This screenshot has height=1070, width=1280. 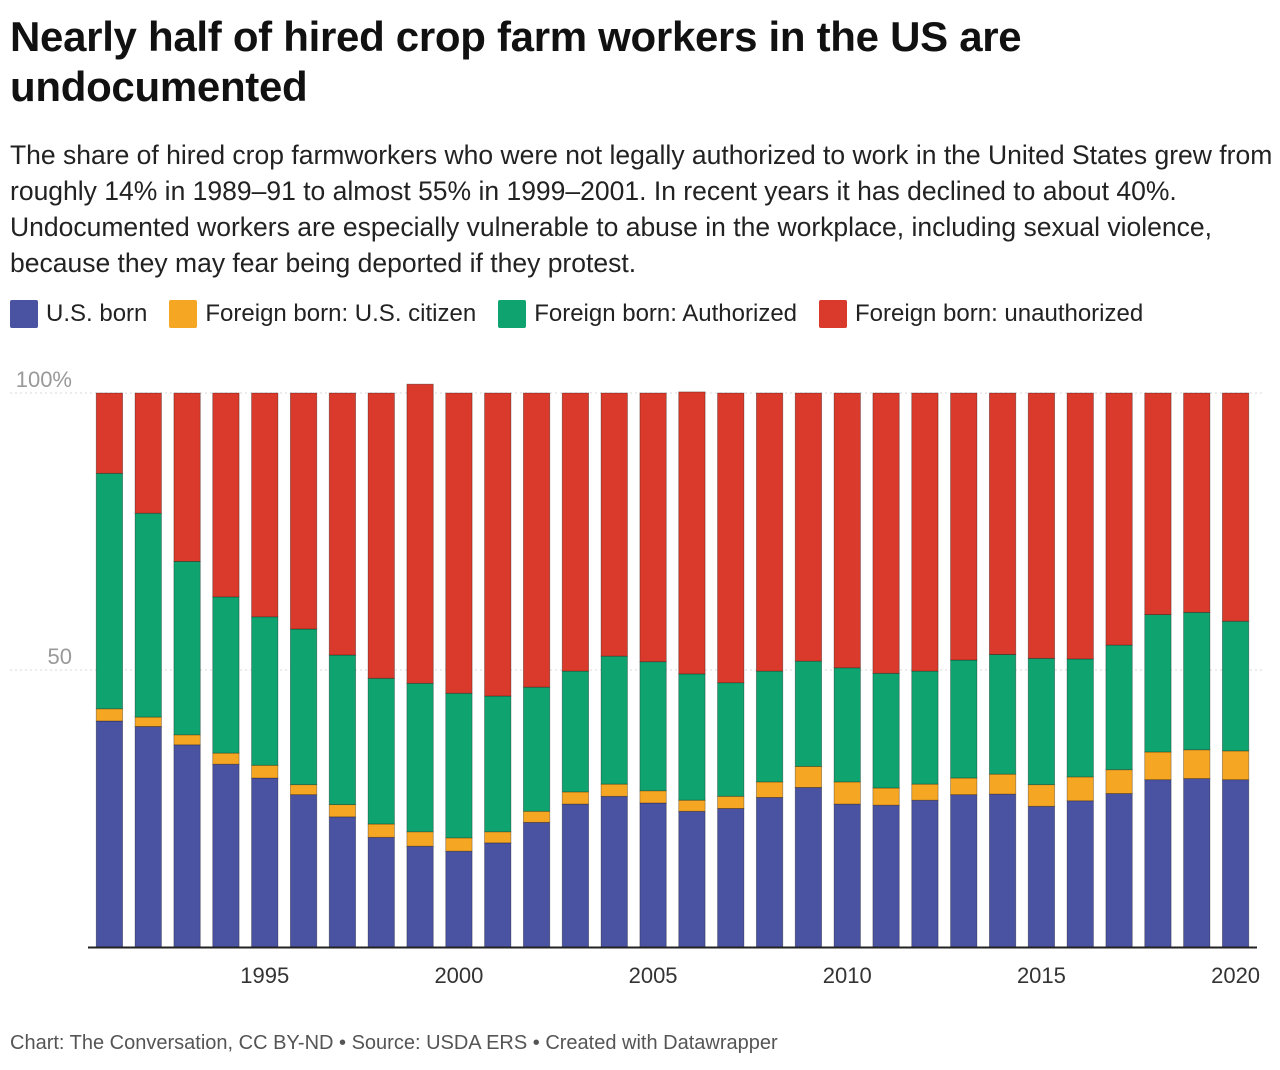 I want to click on x-tick-label: 2000, so click(x=458, y=975).